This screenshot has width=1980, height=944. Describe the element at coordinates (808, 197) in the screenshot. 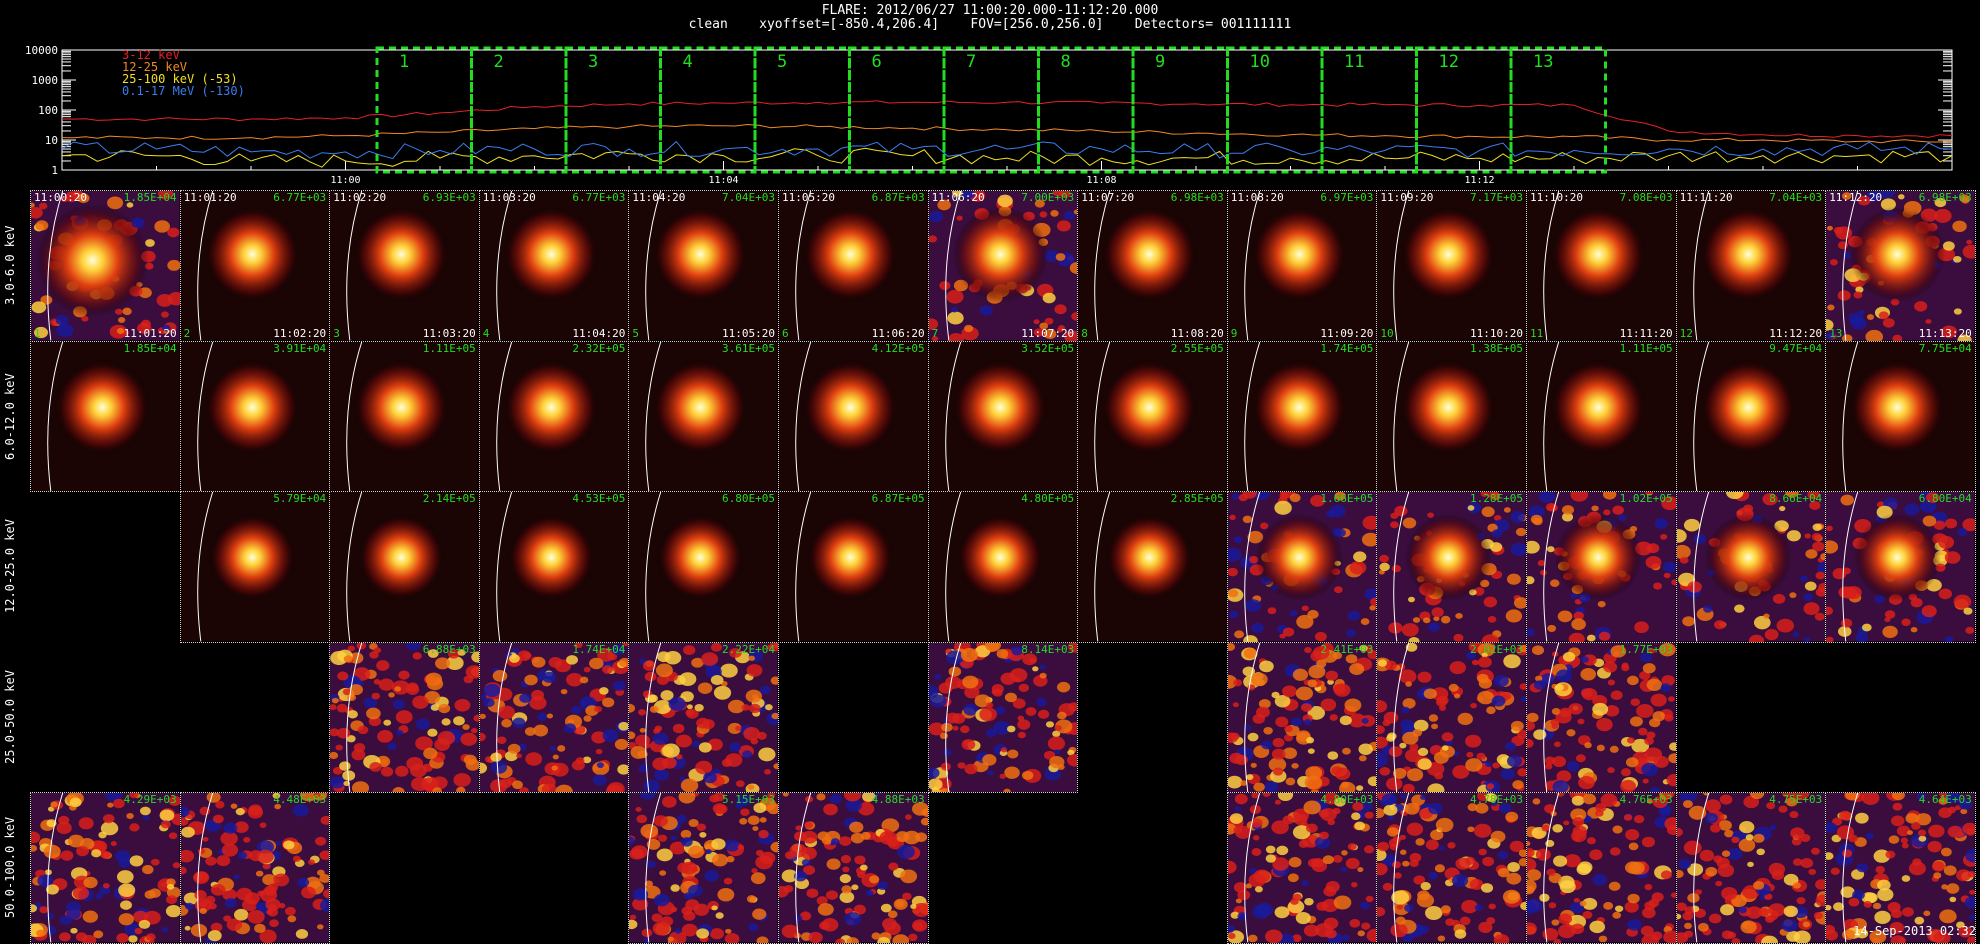

I see `start-time-label: 11:05:20` at that location.